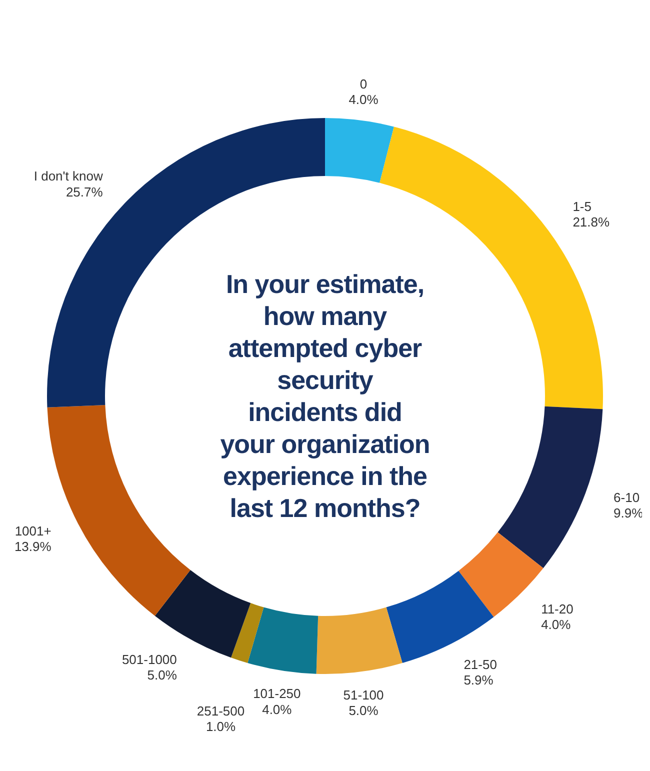 The image size is (650, 771). I want to click on data-label: 5.9%, so click(479, 680).